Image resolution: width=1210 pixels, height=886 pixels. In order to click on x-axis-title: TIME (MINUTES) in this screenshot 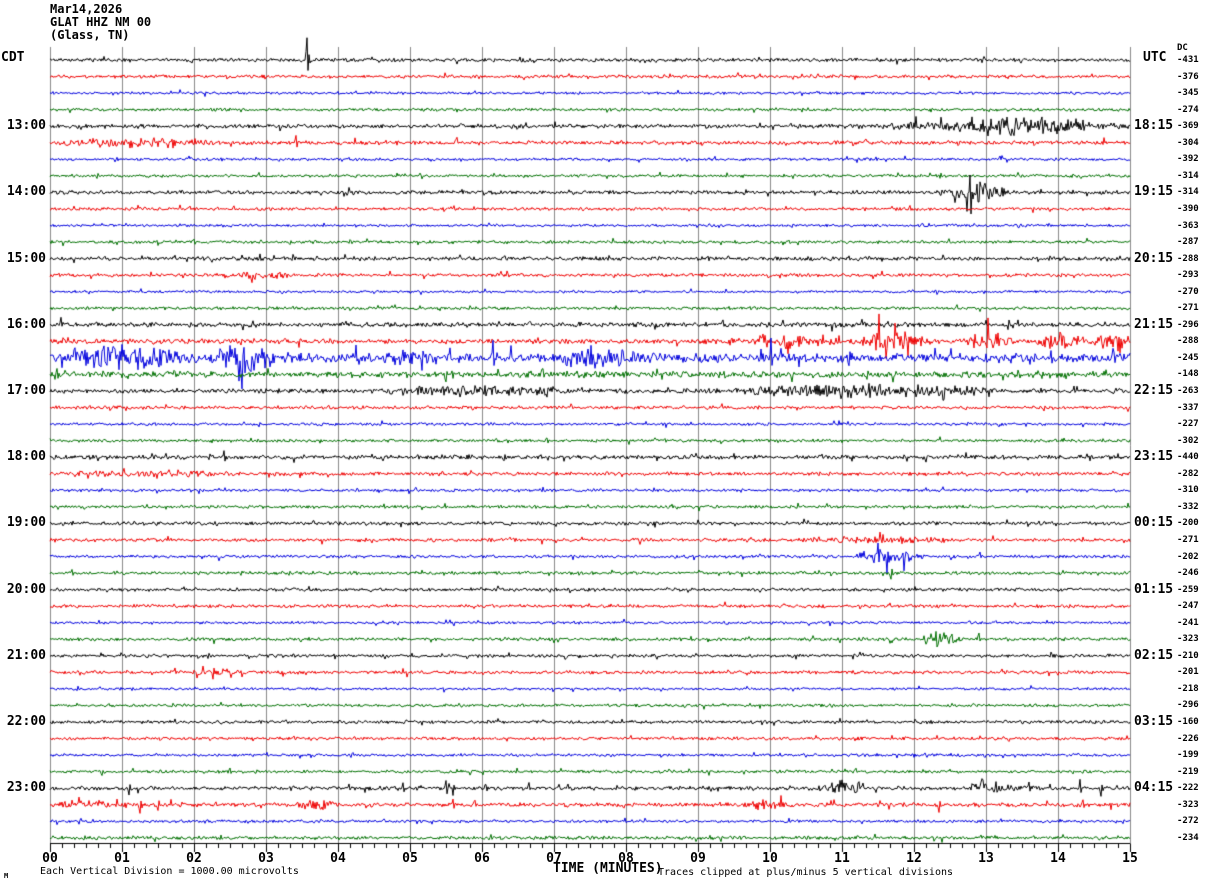, I will do `click(608, 868)`.